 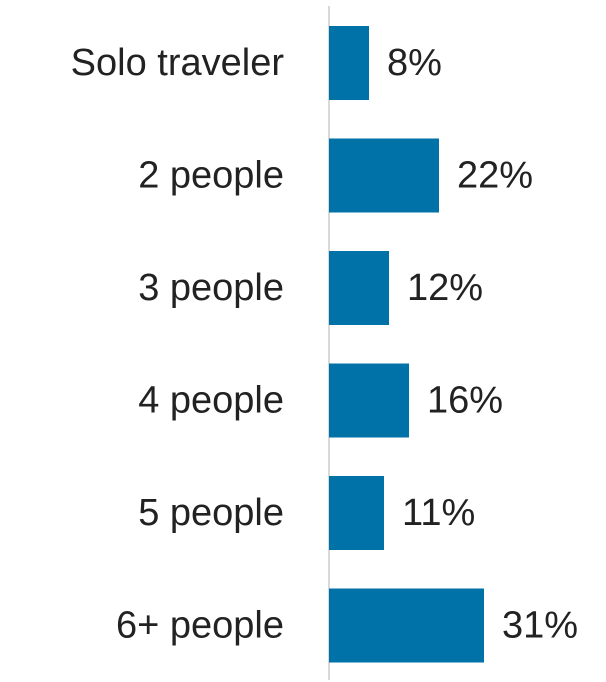 I want to click on category-label-5: 5 people, so click(x=211, y=513).